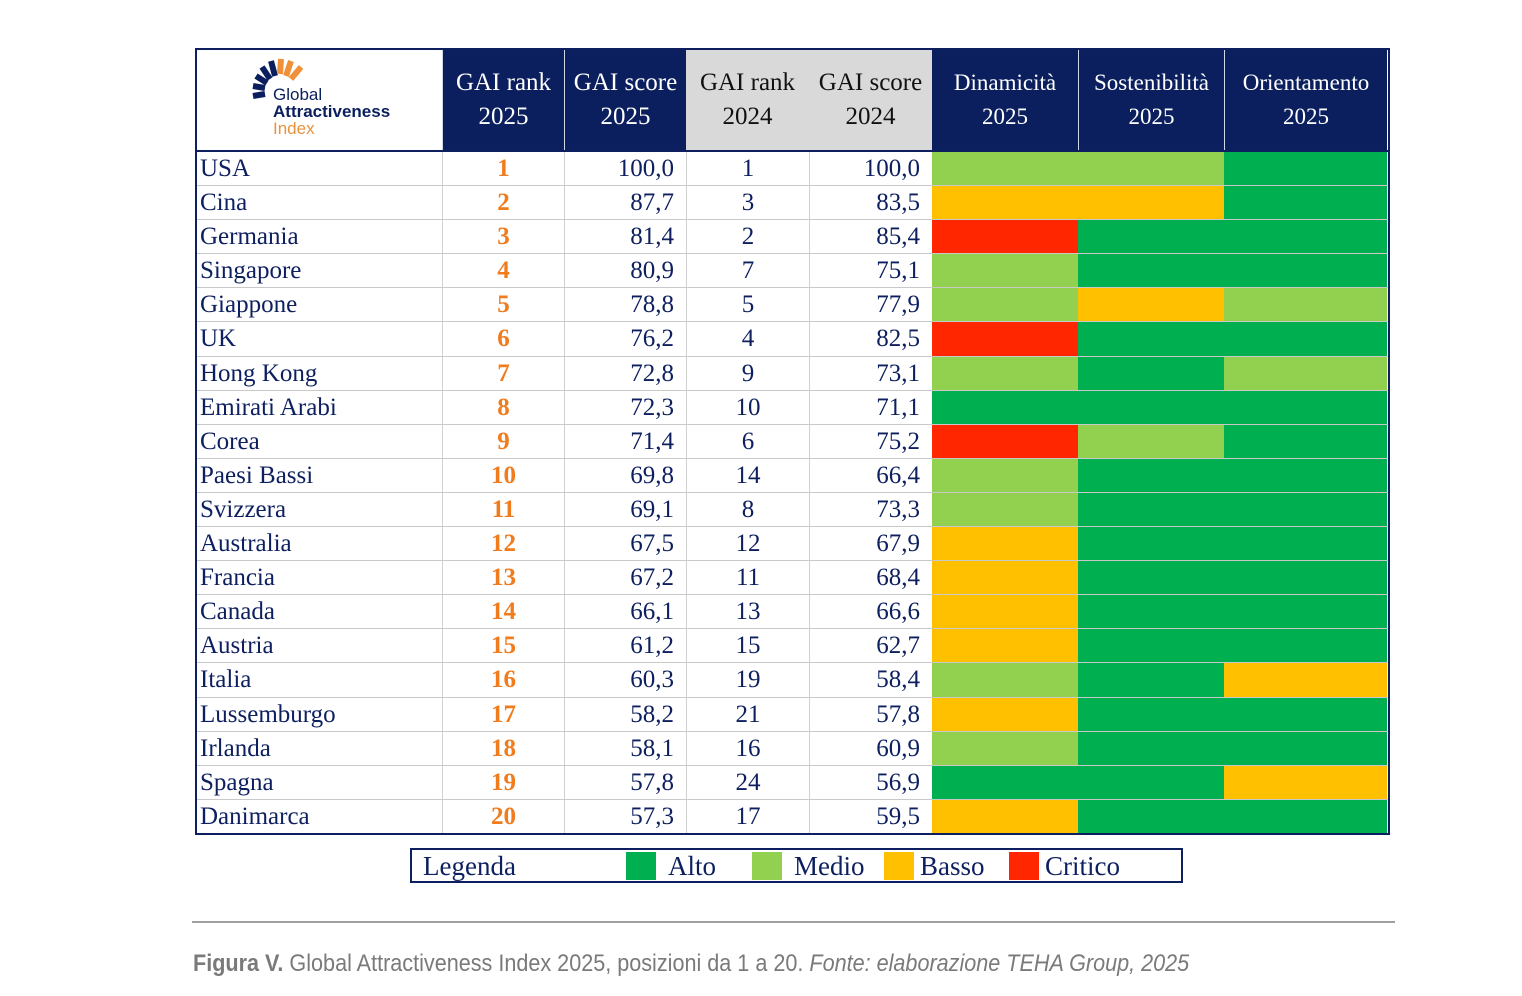 This screenshot has height=996, width=1522. What do you see at coordinates (870, 373) in the screenshot?
I see `score-2024-cell: 73,1` at bounding box center [870, 373].